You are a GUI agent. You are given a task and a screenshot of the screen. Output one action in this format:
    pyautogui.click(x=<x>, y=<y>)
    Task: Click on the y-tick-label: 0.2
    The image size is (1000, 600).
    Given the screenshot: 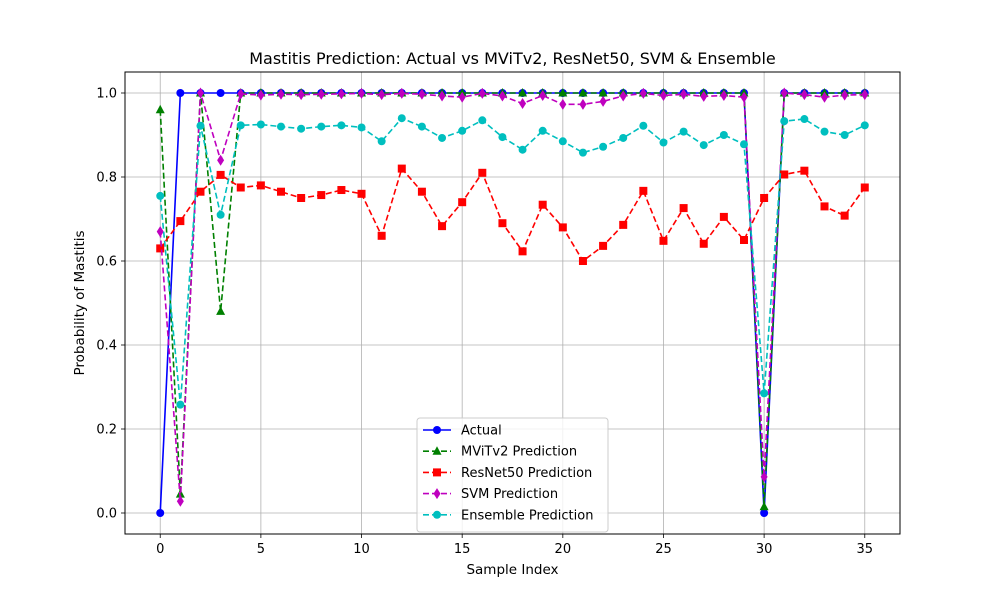 What is the action you would take?
    pyautogui.click(x=106, y=430)
    